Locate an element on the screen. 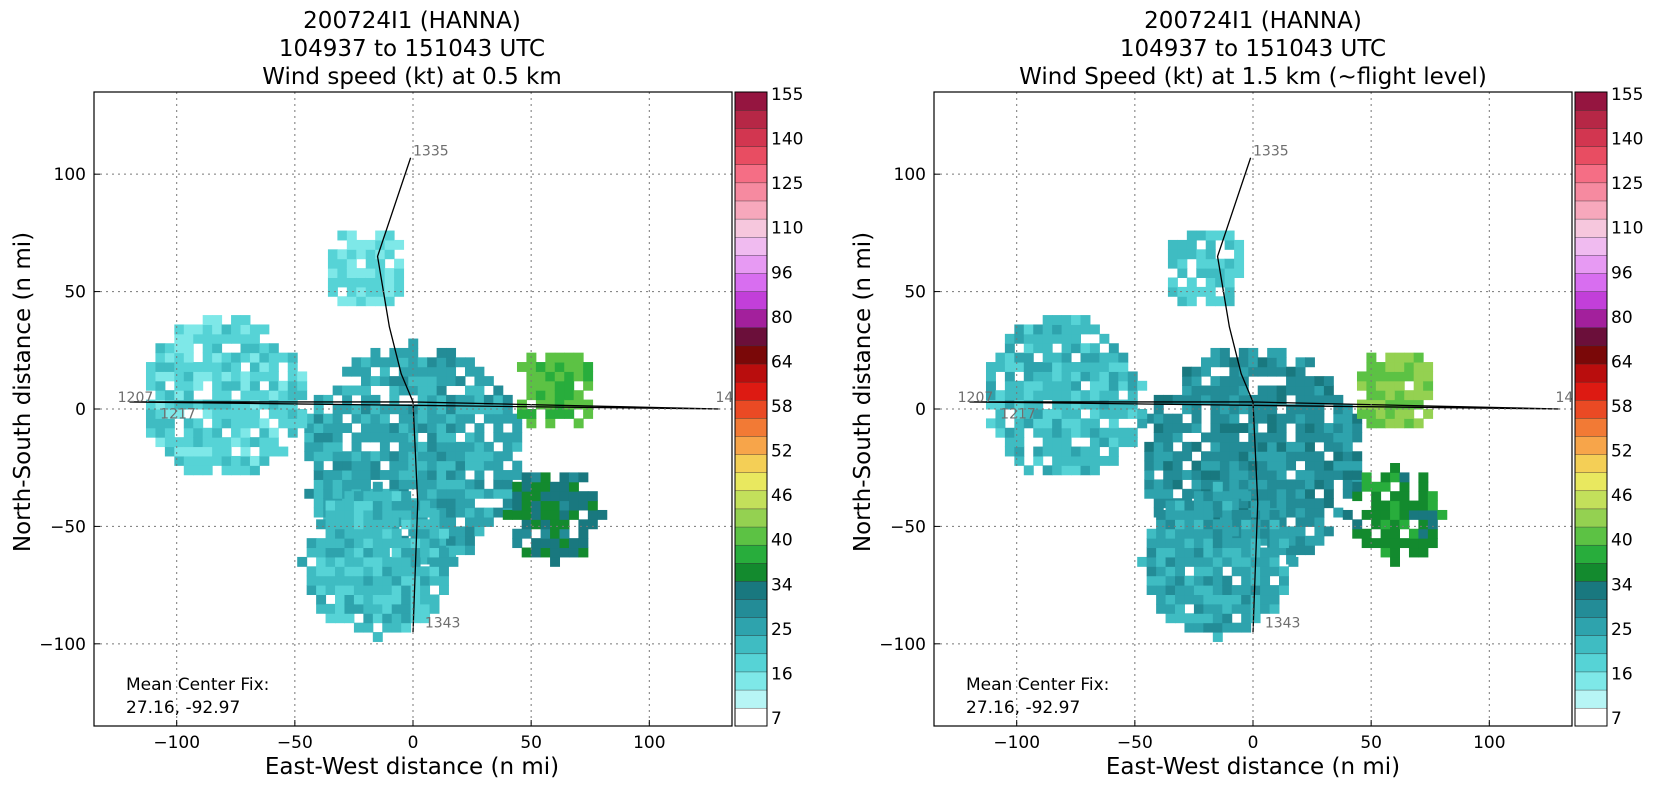 The image size is (1654, 791). colorbar-tick-label: 96 is located at coordinates (782, 273).